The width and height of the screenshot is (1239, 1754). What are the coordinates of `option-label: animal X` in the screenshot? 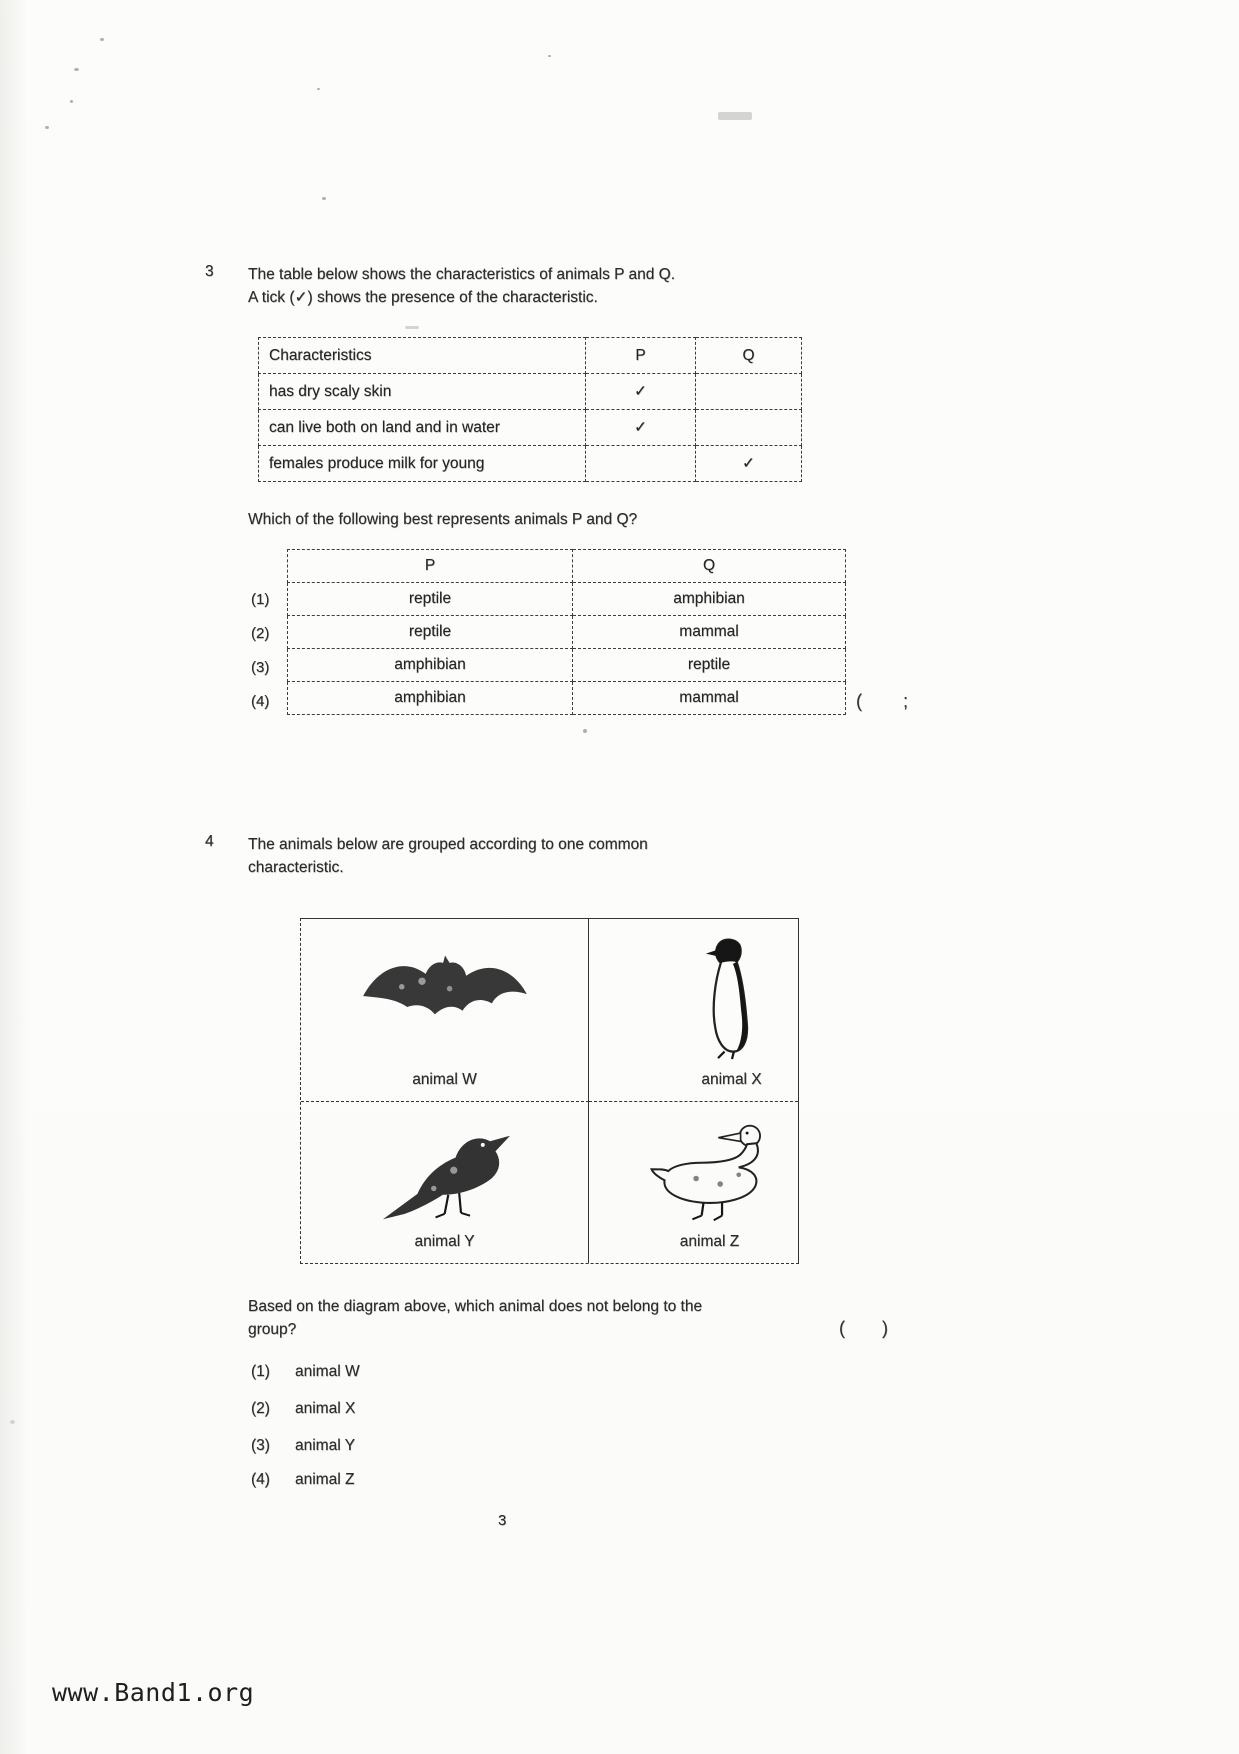 It's located at (325, 1408).